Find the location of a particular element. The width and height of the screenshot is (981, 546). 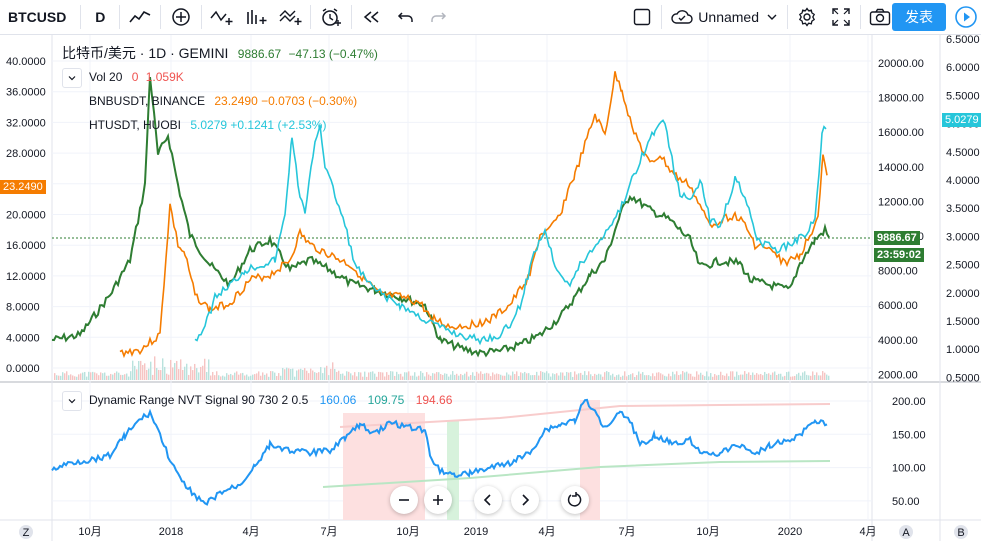

interval-button: D is located at coordinates (100, 17).